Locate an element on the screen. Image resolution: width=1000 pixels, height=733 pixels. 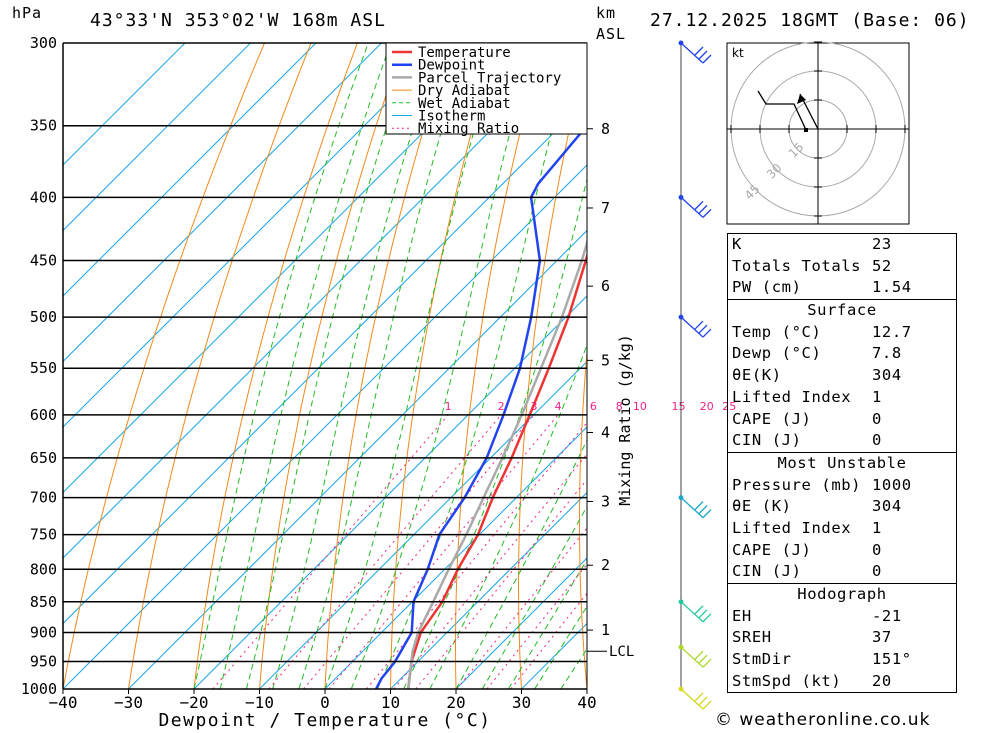
x-tick-label: 40 is located at coordinates (586, 702).